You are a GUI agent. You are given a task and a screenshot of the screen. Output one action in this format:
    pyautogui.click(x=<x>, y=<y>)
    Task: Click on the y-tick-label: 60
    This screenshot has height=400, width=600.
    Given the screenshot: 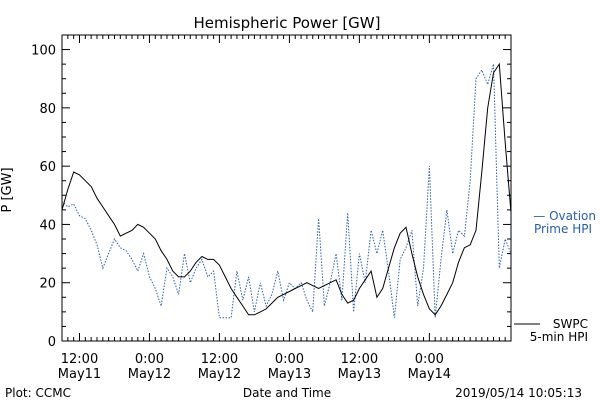 What is the action you would take?
    pyautogui.click(x=47, y=167)
    